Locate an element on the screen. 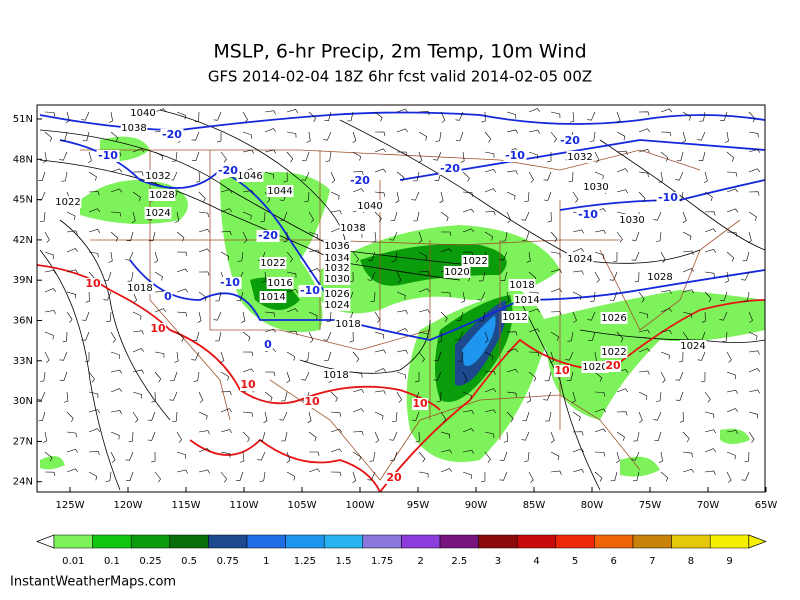 The height and width of the screenshot is (600, 800). lon-label: 65W is located at coordinates (766, 505).